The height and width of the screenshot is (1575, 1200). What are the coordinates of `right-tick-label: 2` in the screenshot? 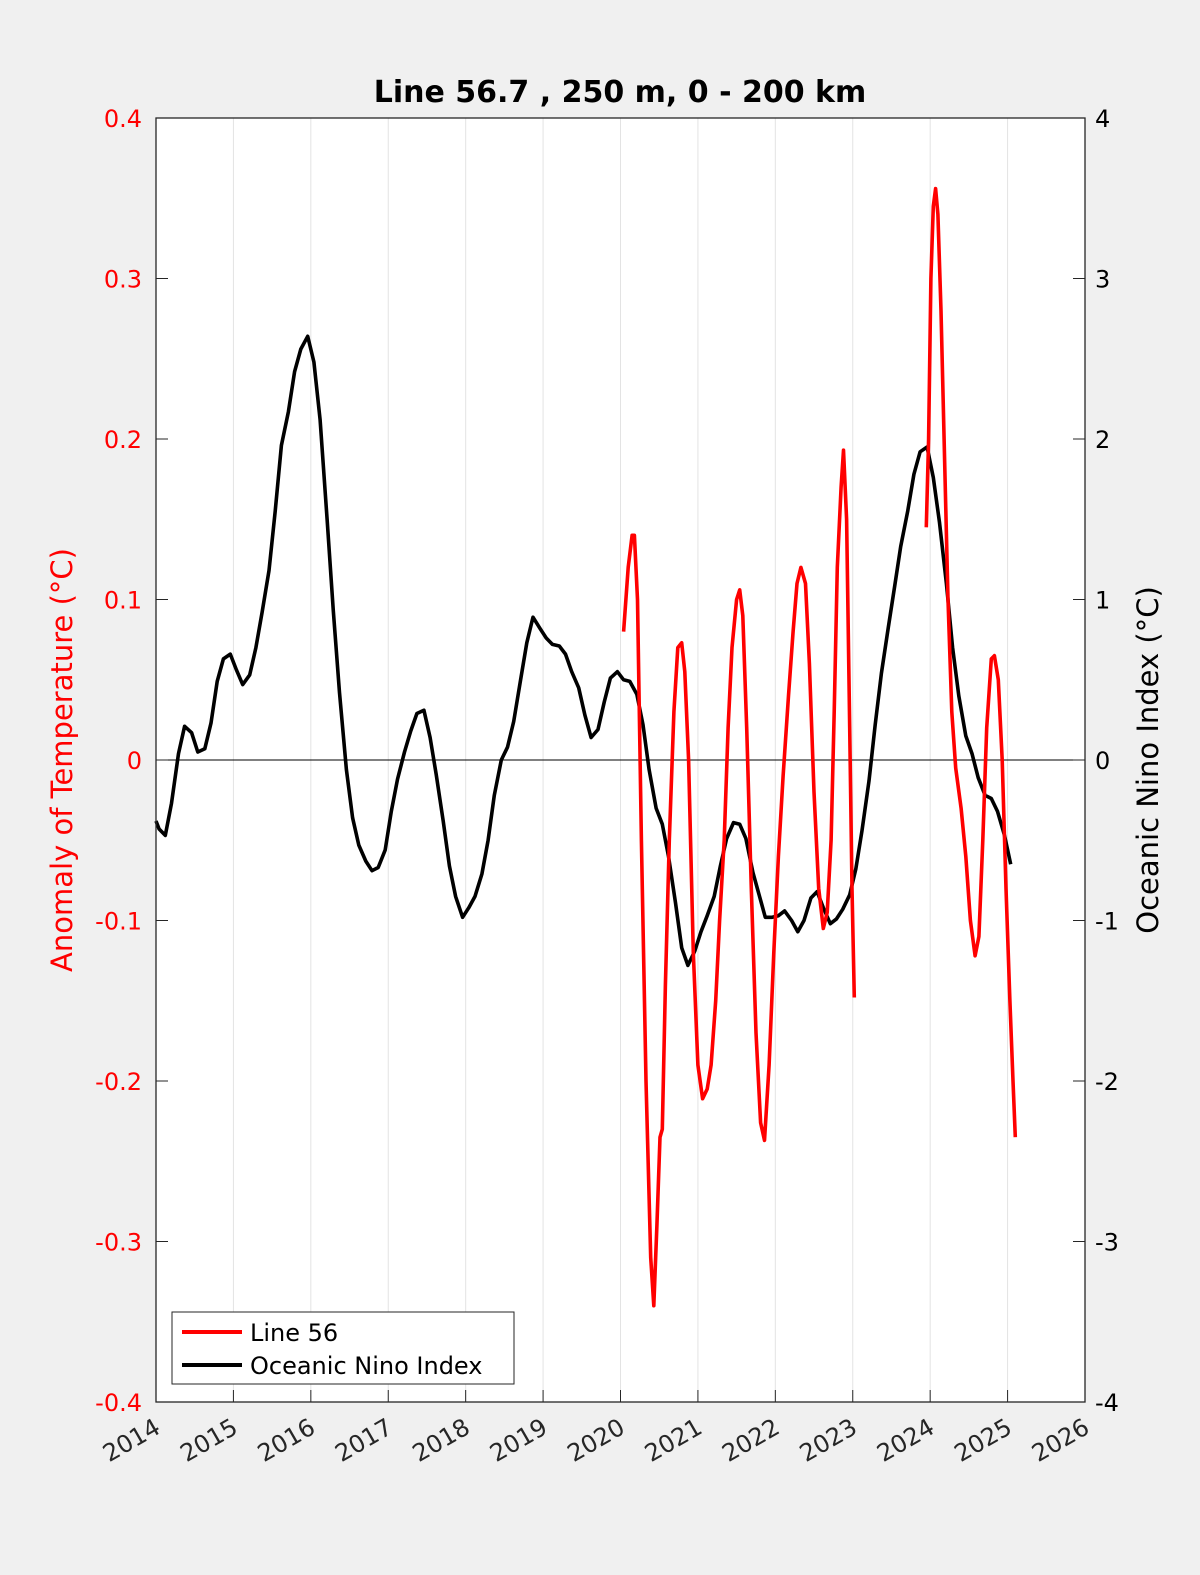 It's located at (1102, 440).